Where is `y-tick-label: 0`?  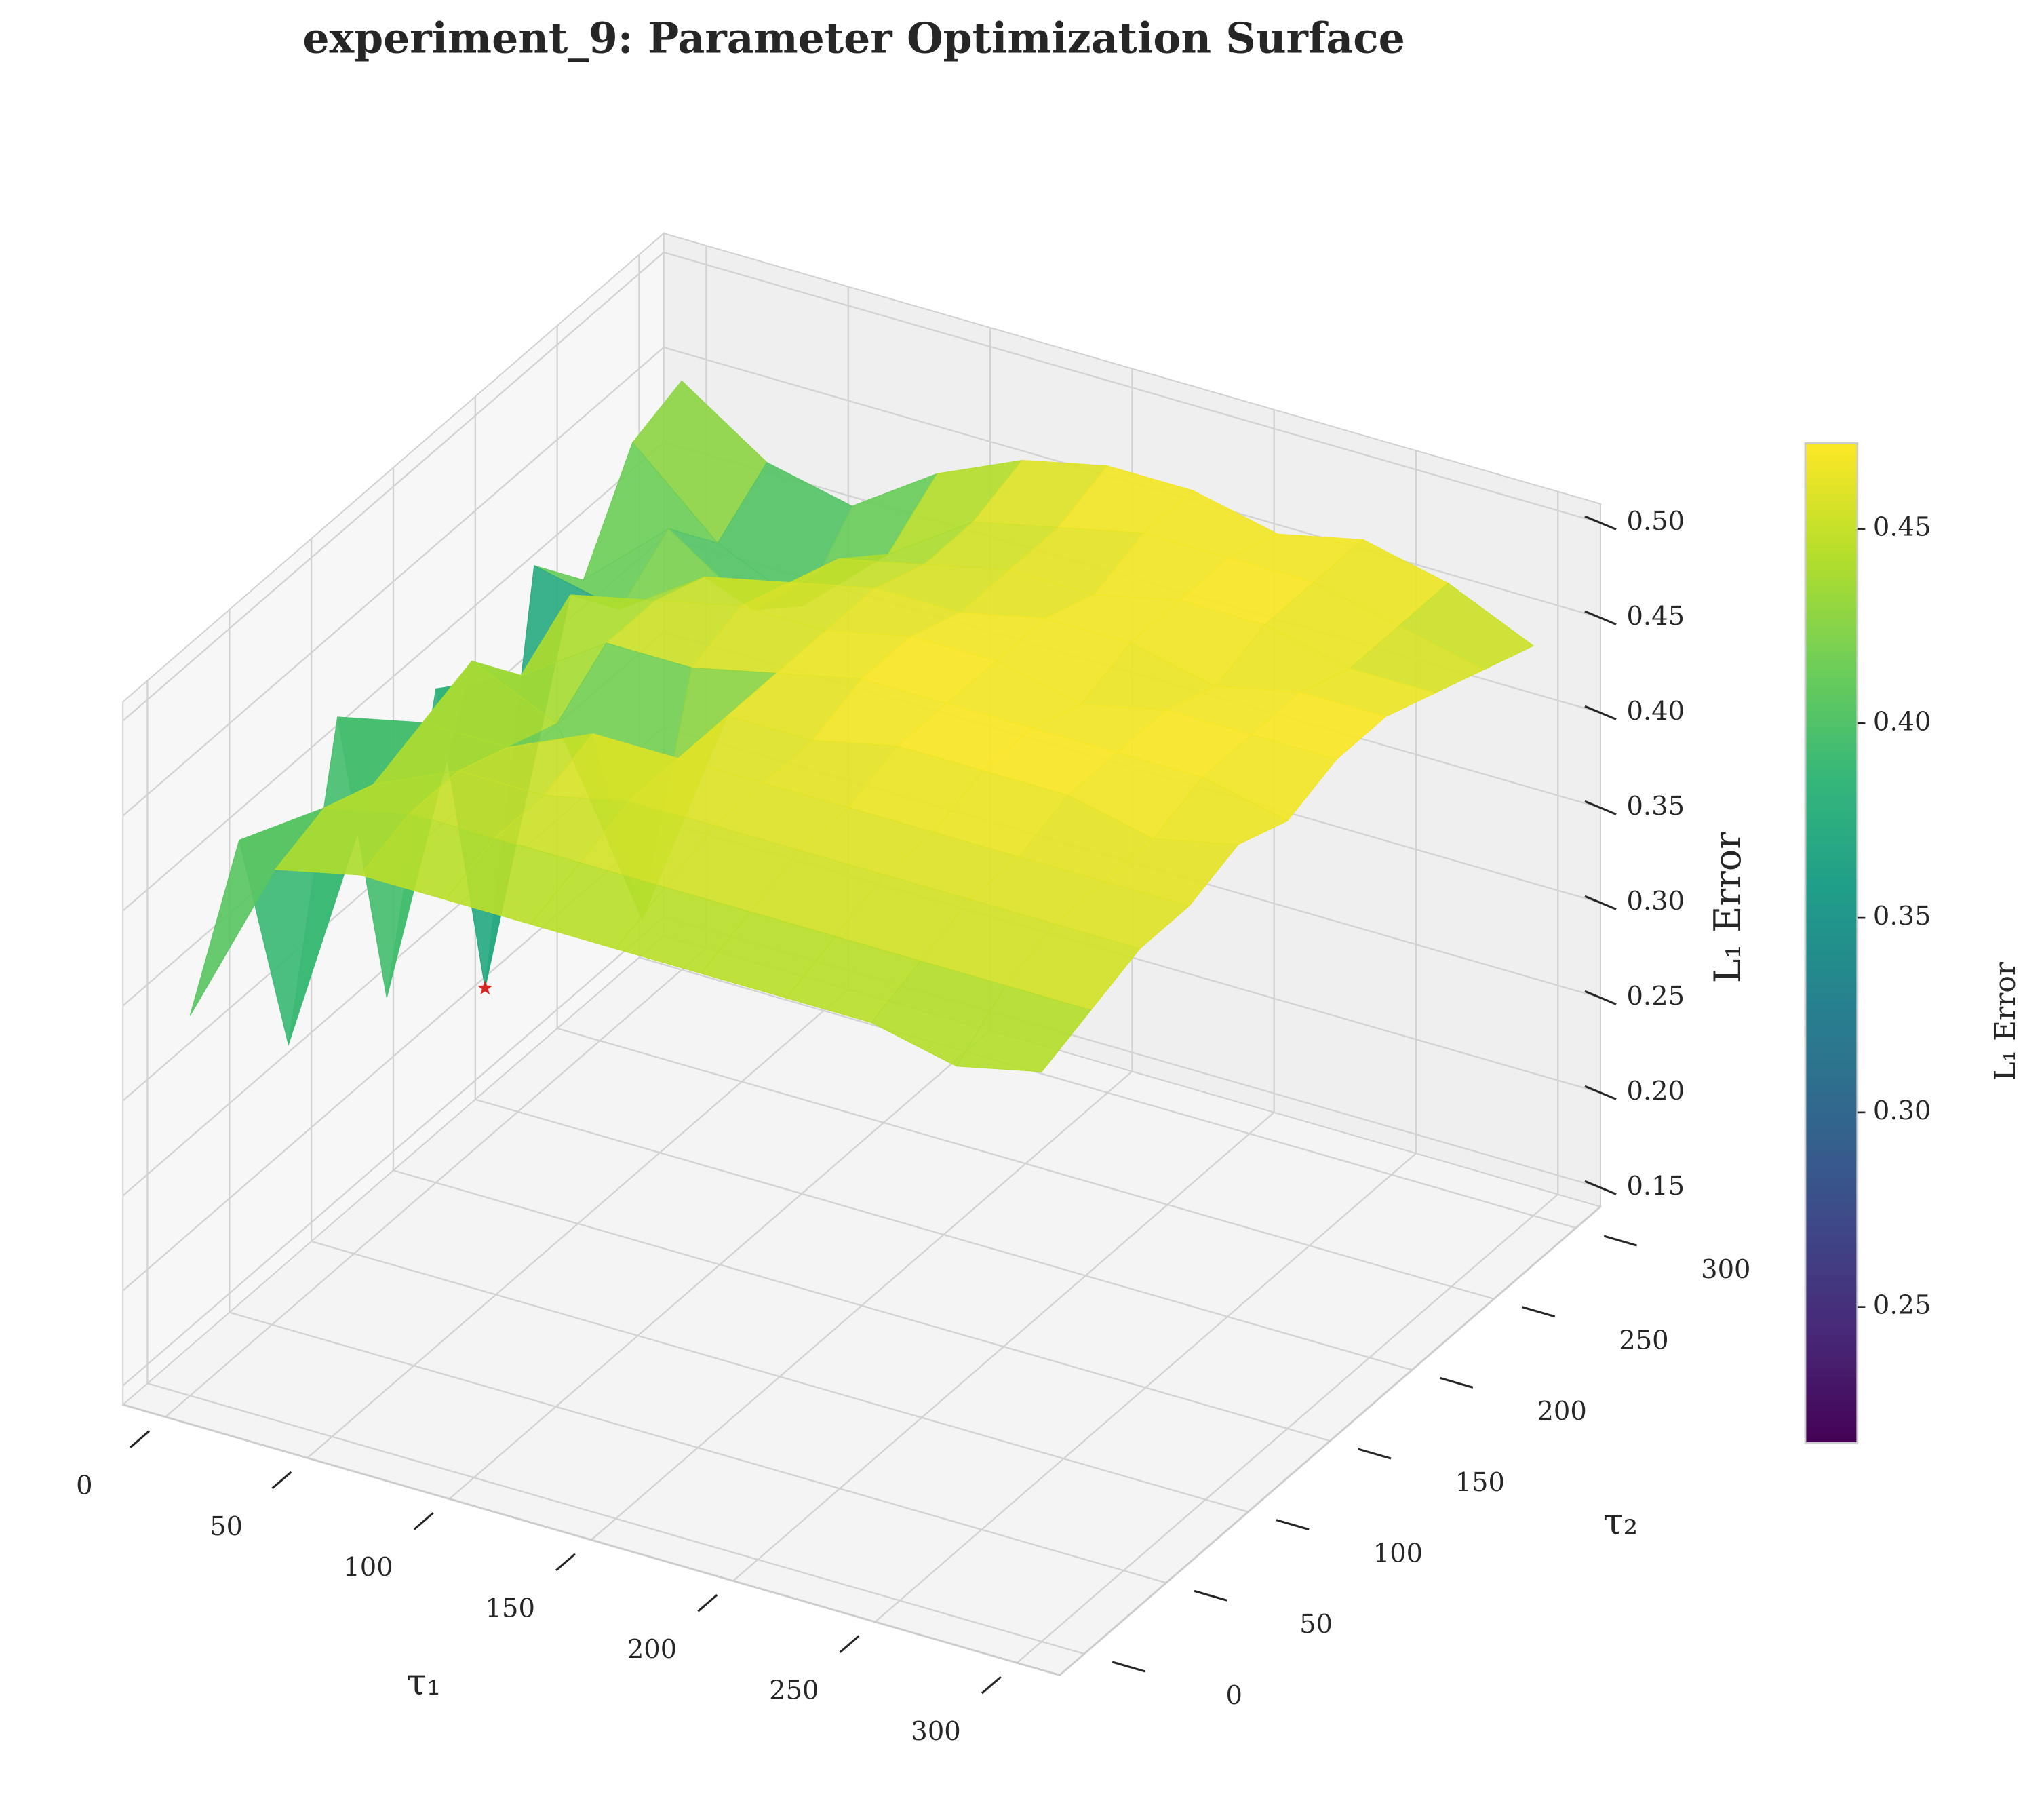
y-tick-label: 0 is located at coordinates (1234, 1696).